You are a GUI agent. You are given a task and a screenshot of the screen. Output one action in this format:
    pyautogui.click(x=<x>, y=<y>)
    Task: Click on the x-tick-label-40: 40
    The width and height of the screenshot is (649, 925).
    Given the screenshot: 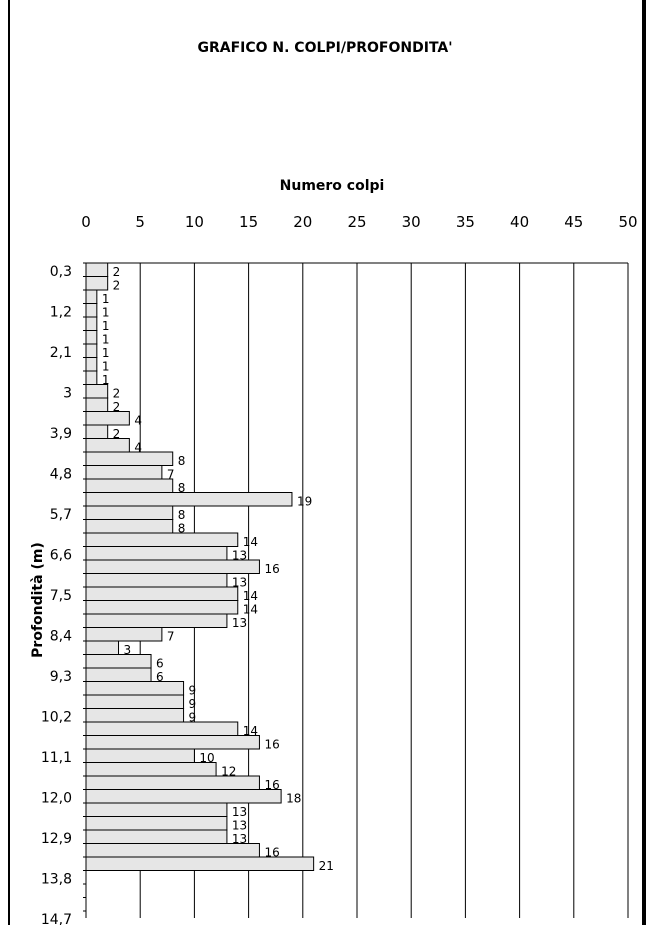 What is the action you would take?
    pyautogui.click(x=519, y=222)
    